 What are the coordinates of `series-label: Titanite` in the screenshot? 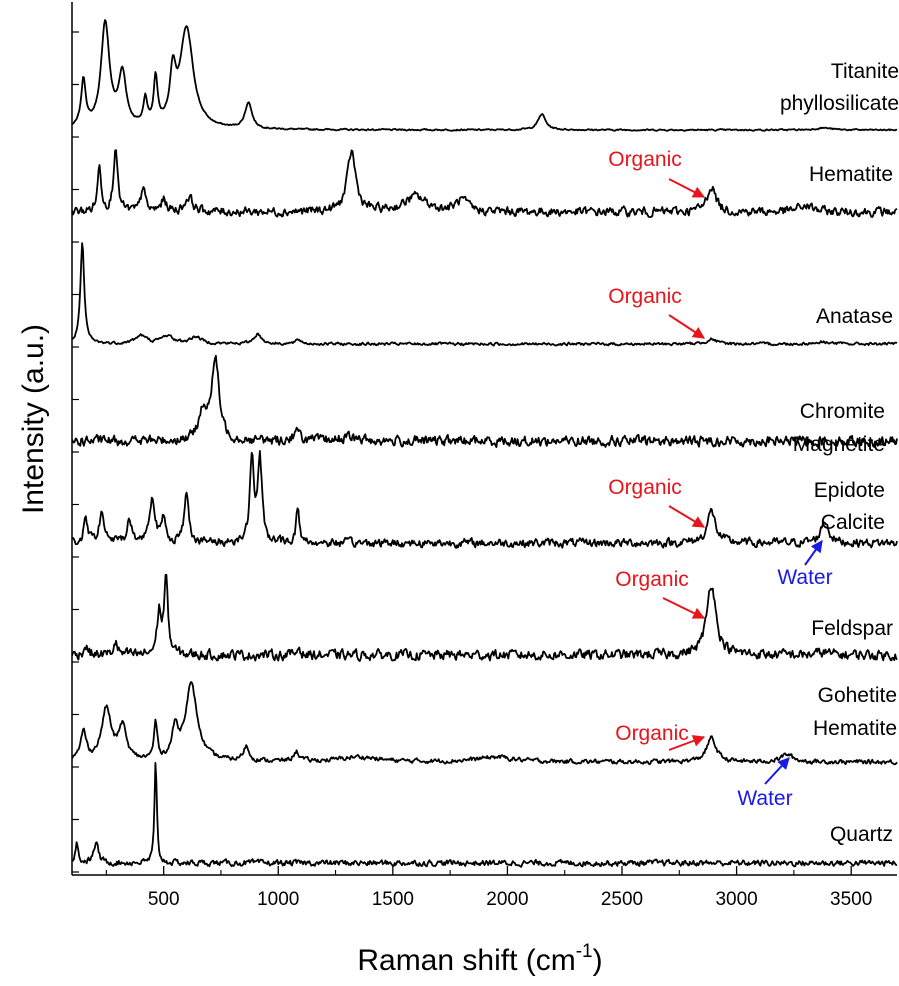 It's located at (865, 71).